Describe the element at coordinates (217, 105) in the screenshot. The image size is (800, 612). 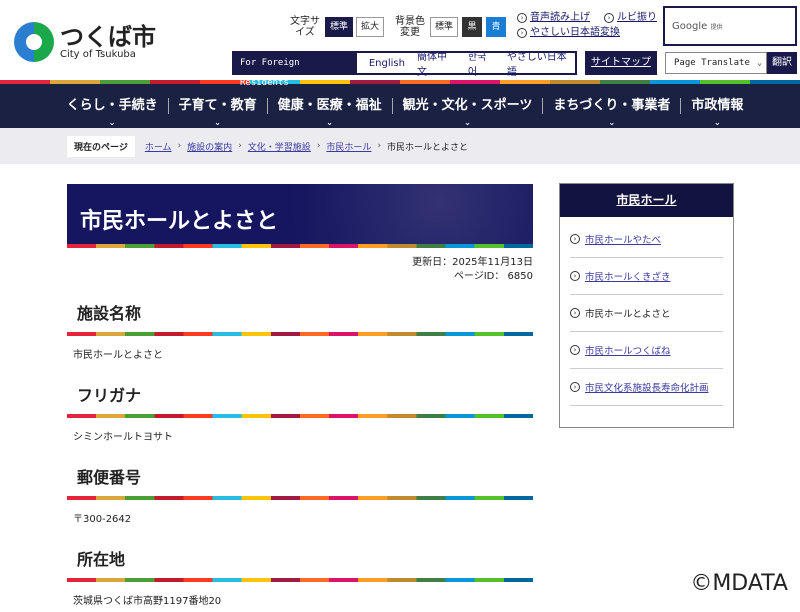
I see `nav-label: 子育て・教育` at that location.